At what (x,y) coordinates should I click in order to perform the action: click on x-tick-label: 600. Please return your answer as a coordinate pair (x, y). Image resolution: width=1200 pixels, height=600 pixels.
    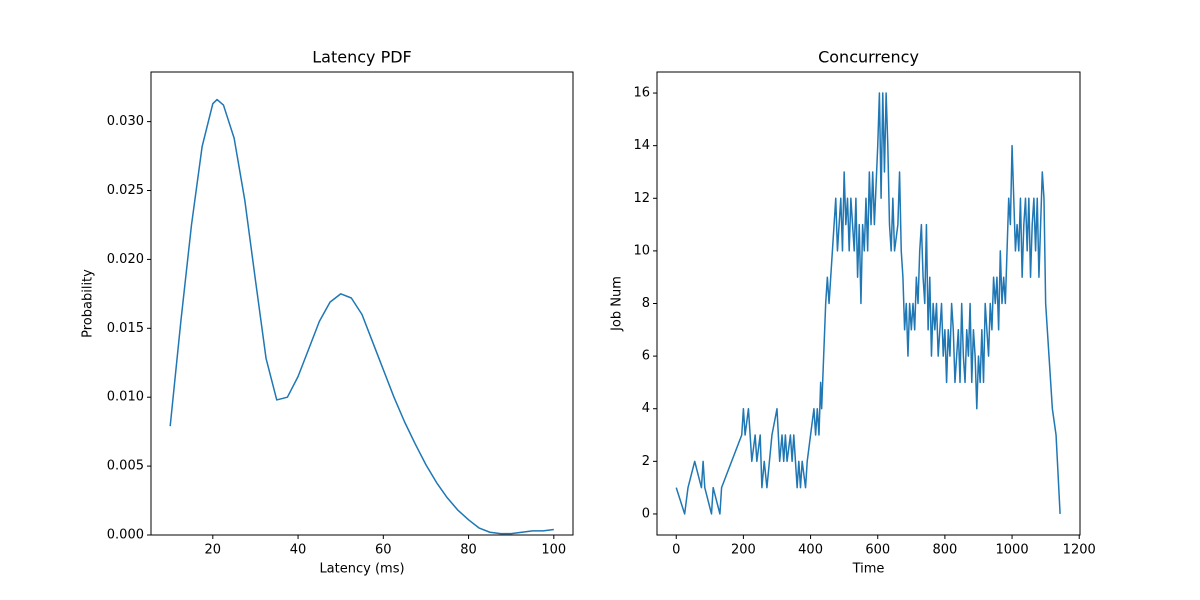
    Looking at the image, I should click on (877, 550).